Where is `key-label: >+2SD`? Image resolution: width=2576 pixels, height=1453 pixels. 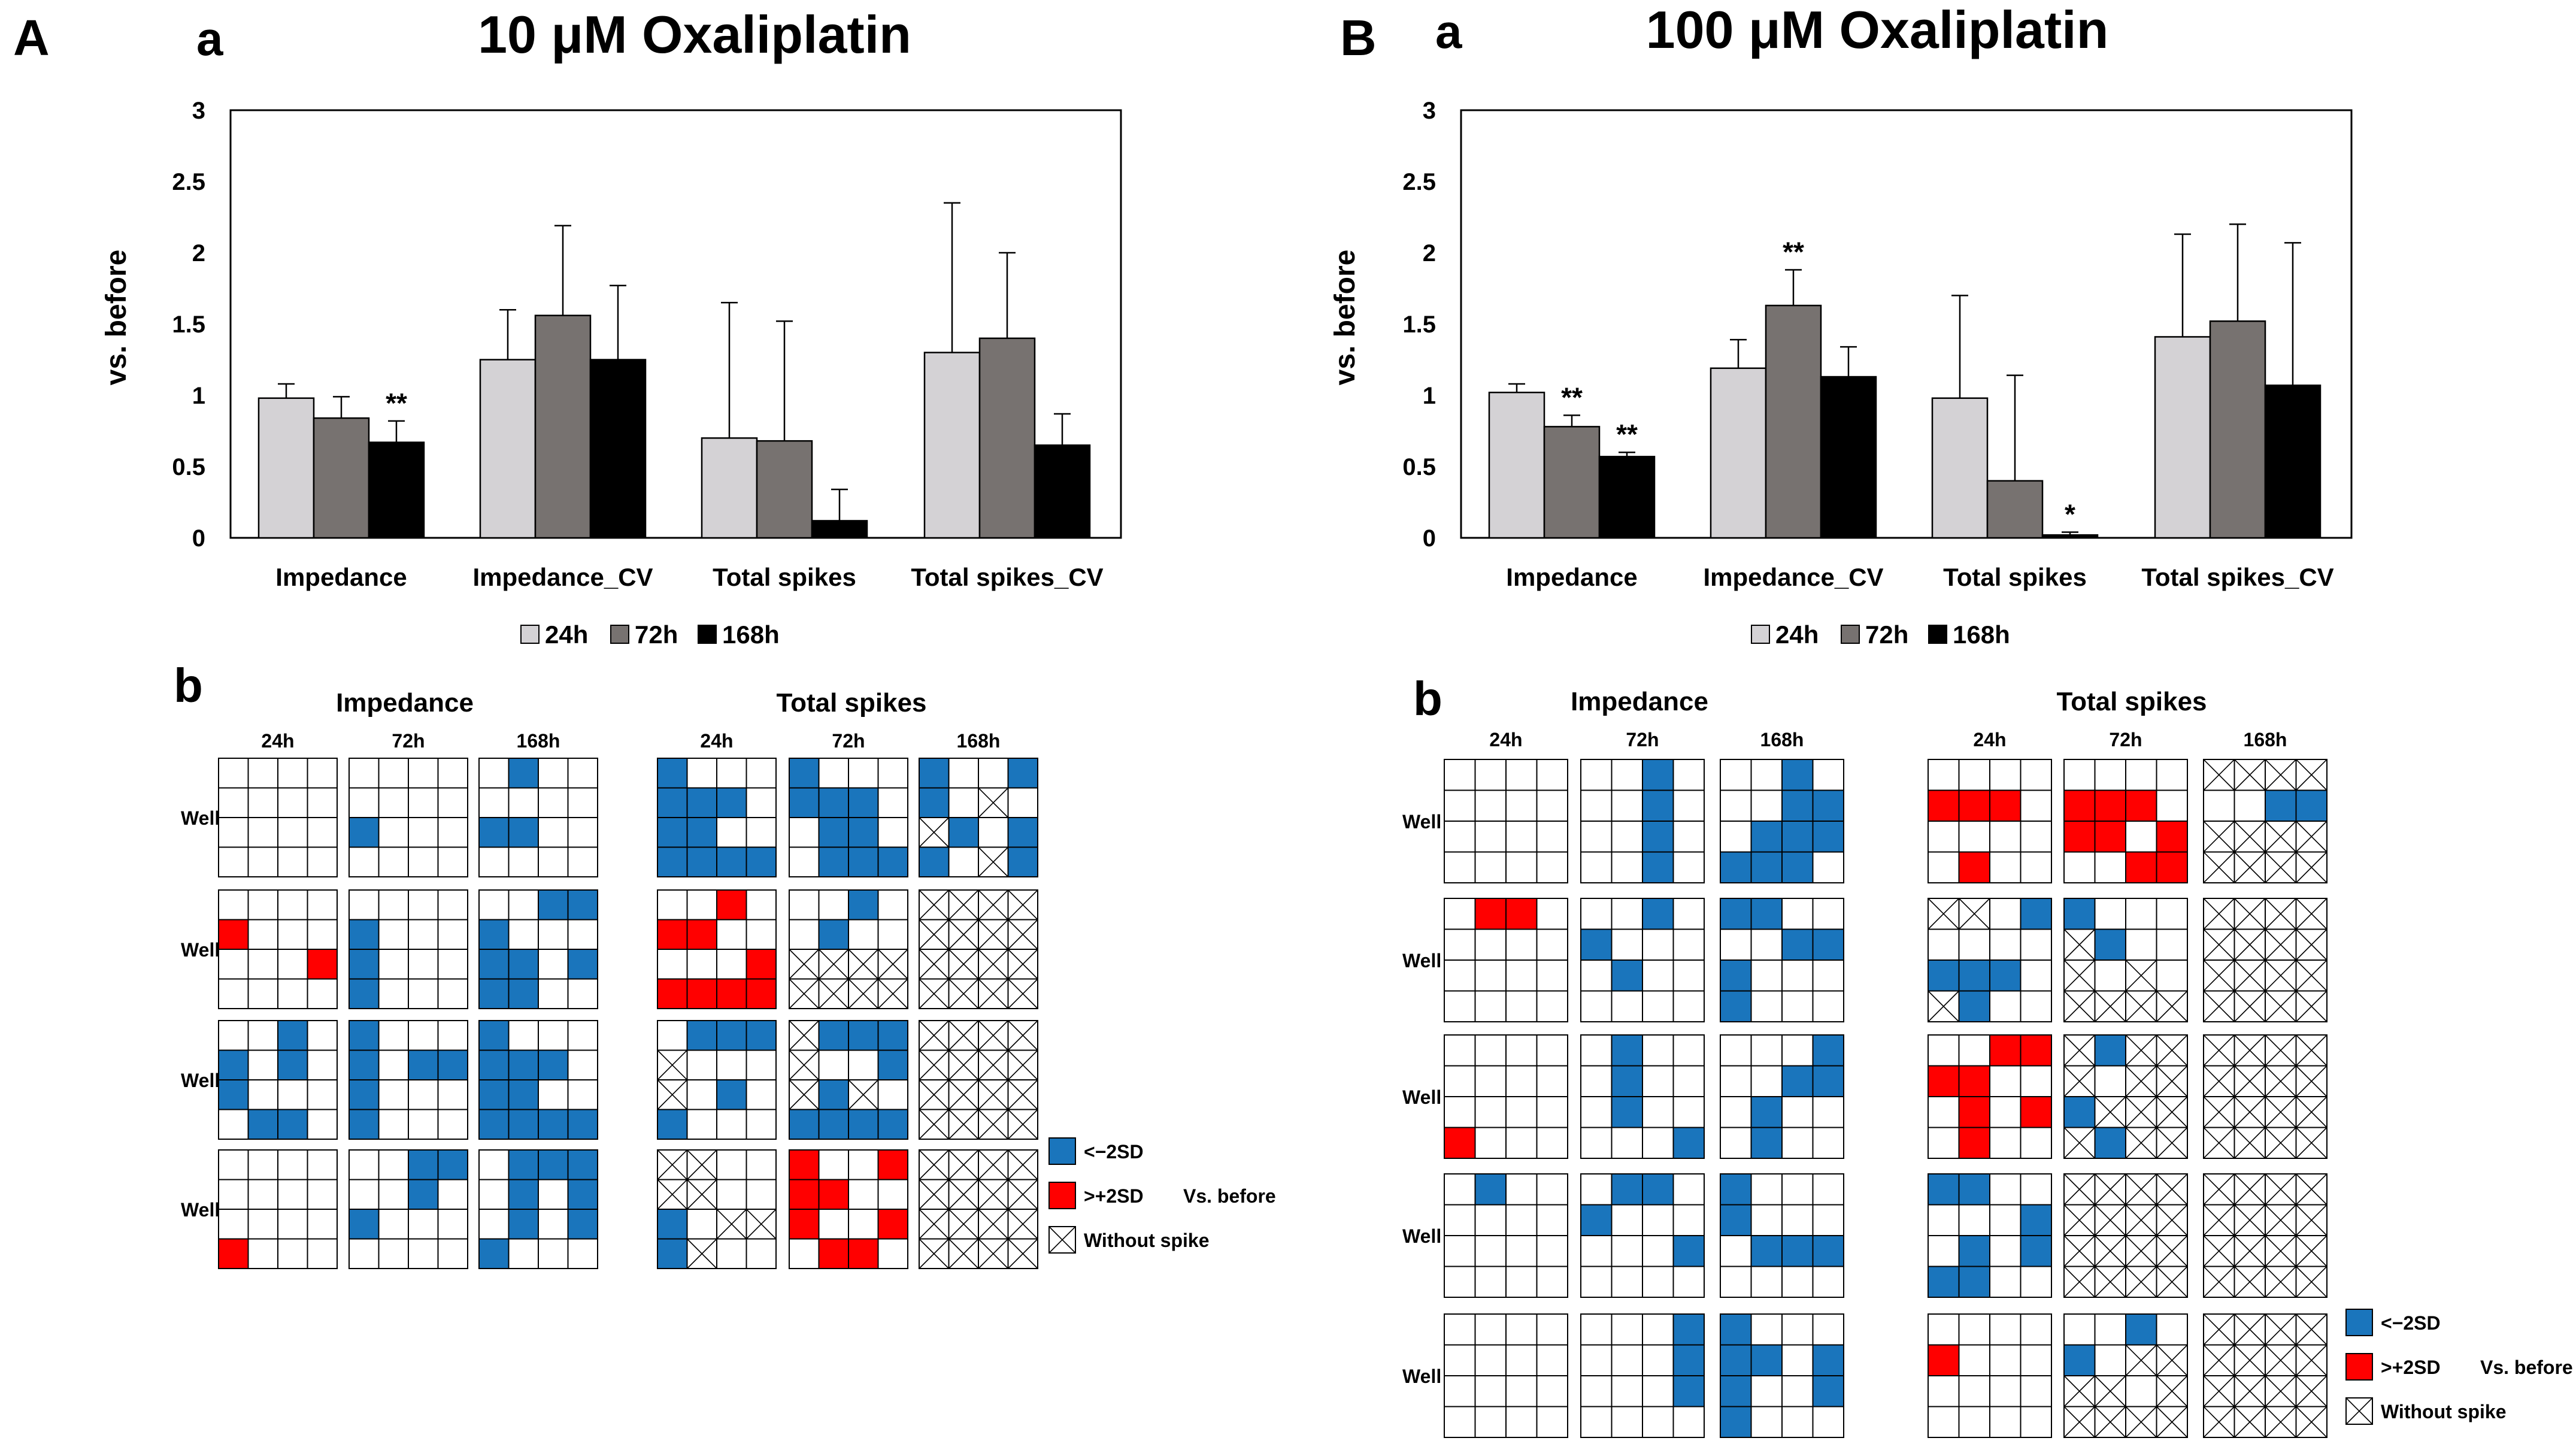
key-label: >+2SD is located at coordinates (2411, 1367).